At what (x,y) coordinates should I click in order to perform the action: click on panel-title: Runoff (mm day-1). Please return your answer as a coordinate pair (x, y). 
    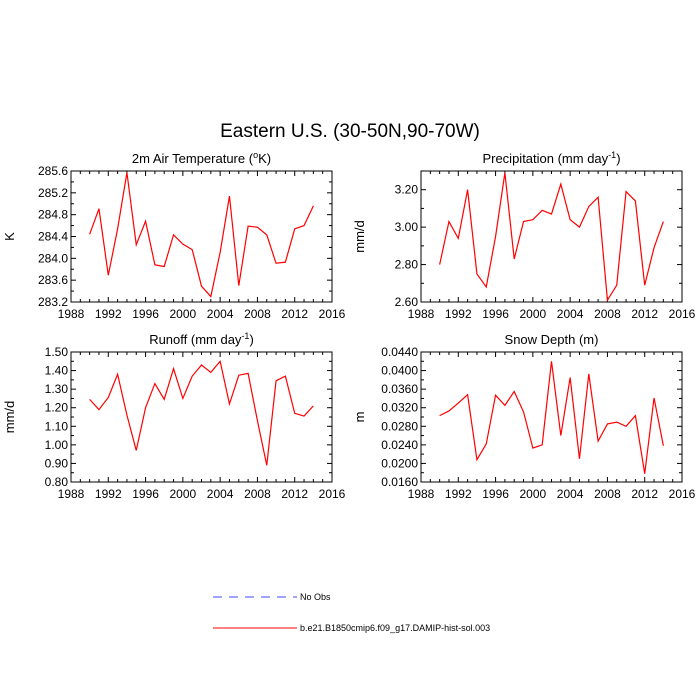
    Looking at the image, I should click on (201, 339).